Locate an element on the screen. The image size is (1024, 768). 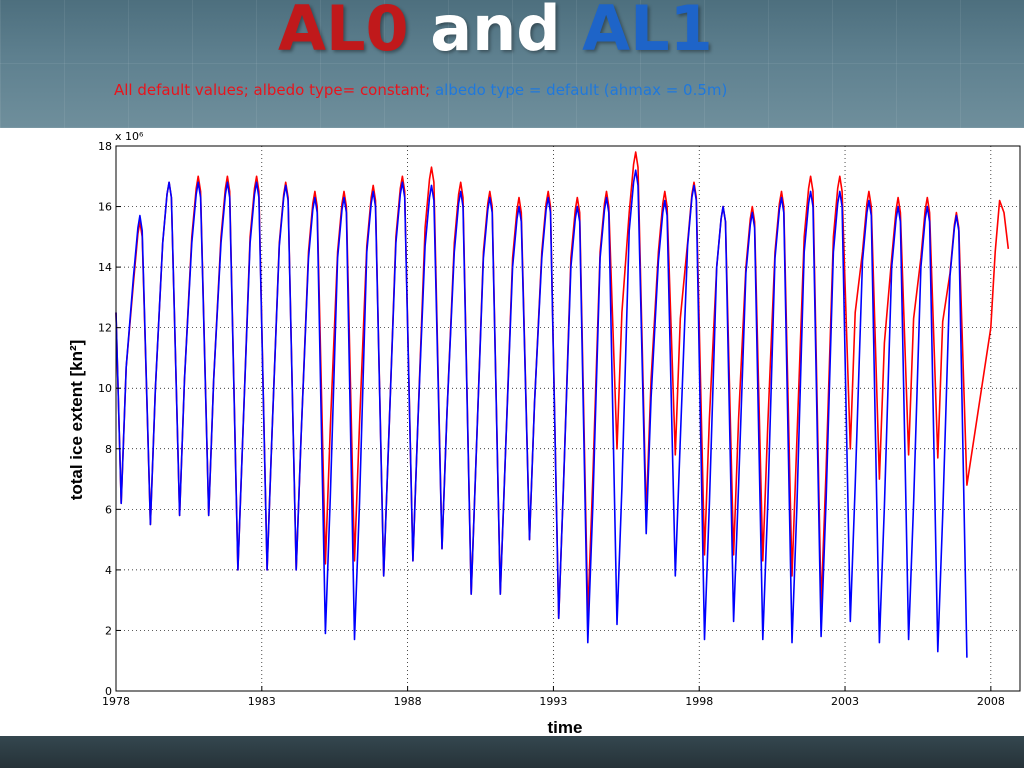
y-tick-label: 18 is located at coordinates (105, 146).